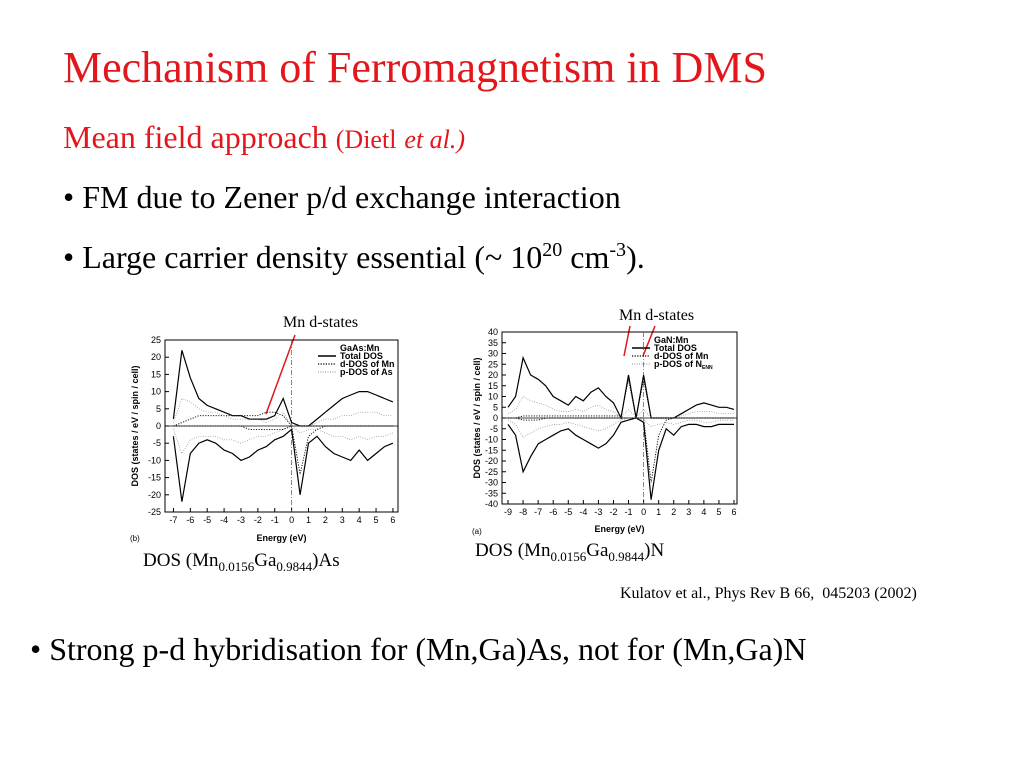  I want to click on subtitle-ref: (Dietl, so click(366, 139).